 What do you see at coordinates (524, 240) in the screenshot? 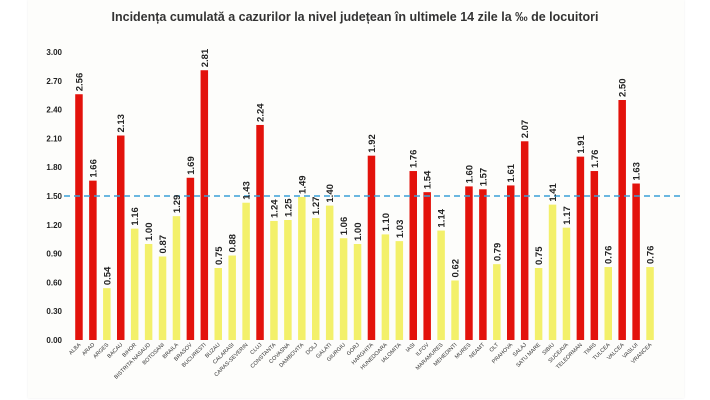
I see `bar-salaj` at bounding box center [524, 240].